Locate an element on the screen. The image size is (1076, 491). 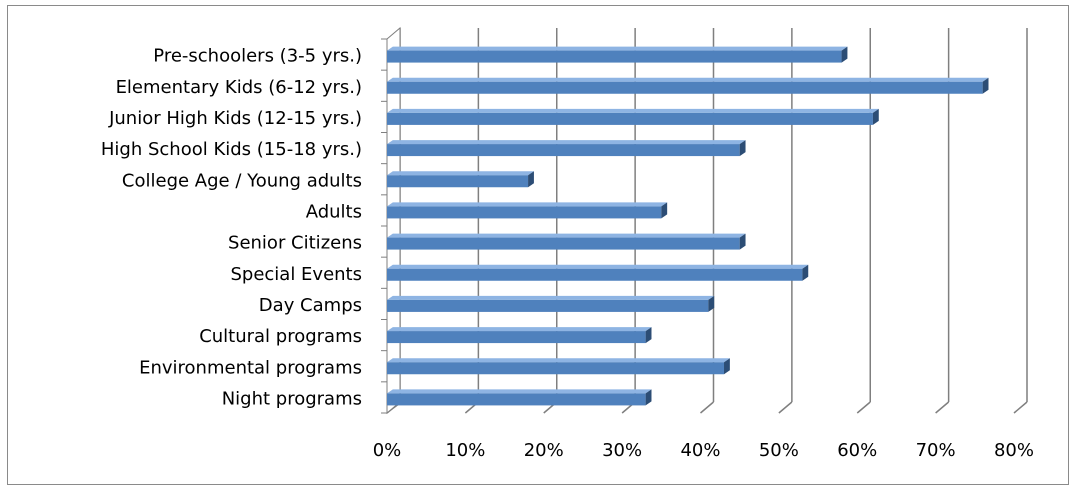
category-label: Elementary Kids (6-12 yrs.) is located at coordinates (239, 87).